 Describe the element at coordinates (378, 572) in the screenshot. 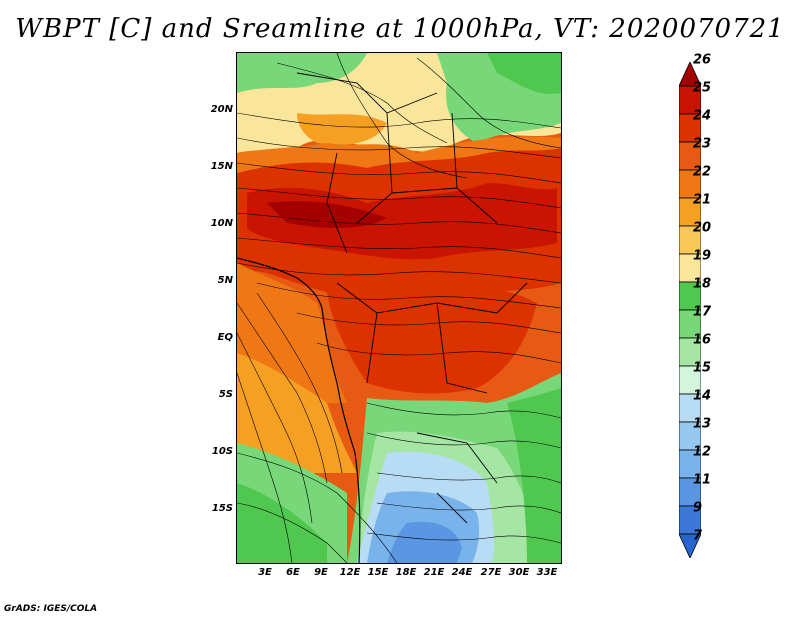

I see `lon-label-15e: 15E` at that location.